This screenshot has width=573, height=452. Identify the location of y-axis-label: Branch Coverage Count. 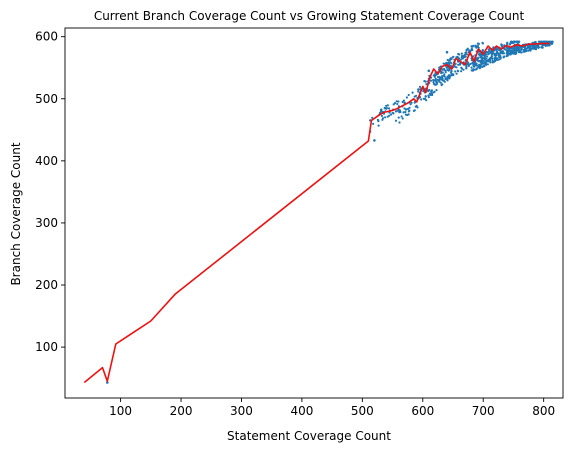
(16, 213).